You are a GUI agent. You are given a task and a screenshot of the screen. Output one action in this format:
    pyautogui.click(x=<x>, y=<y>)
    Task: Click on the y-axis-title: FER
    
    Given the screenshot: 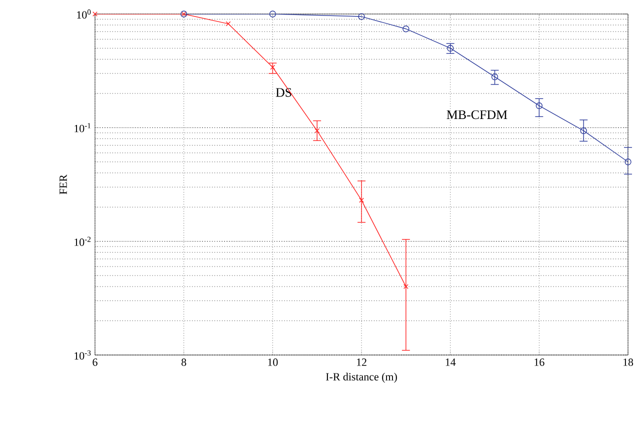 What is the action you would take?
    pyautogui.click(x=63, y=184)
    